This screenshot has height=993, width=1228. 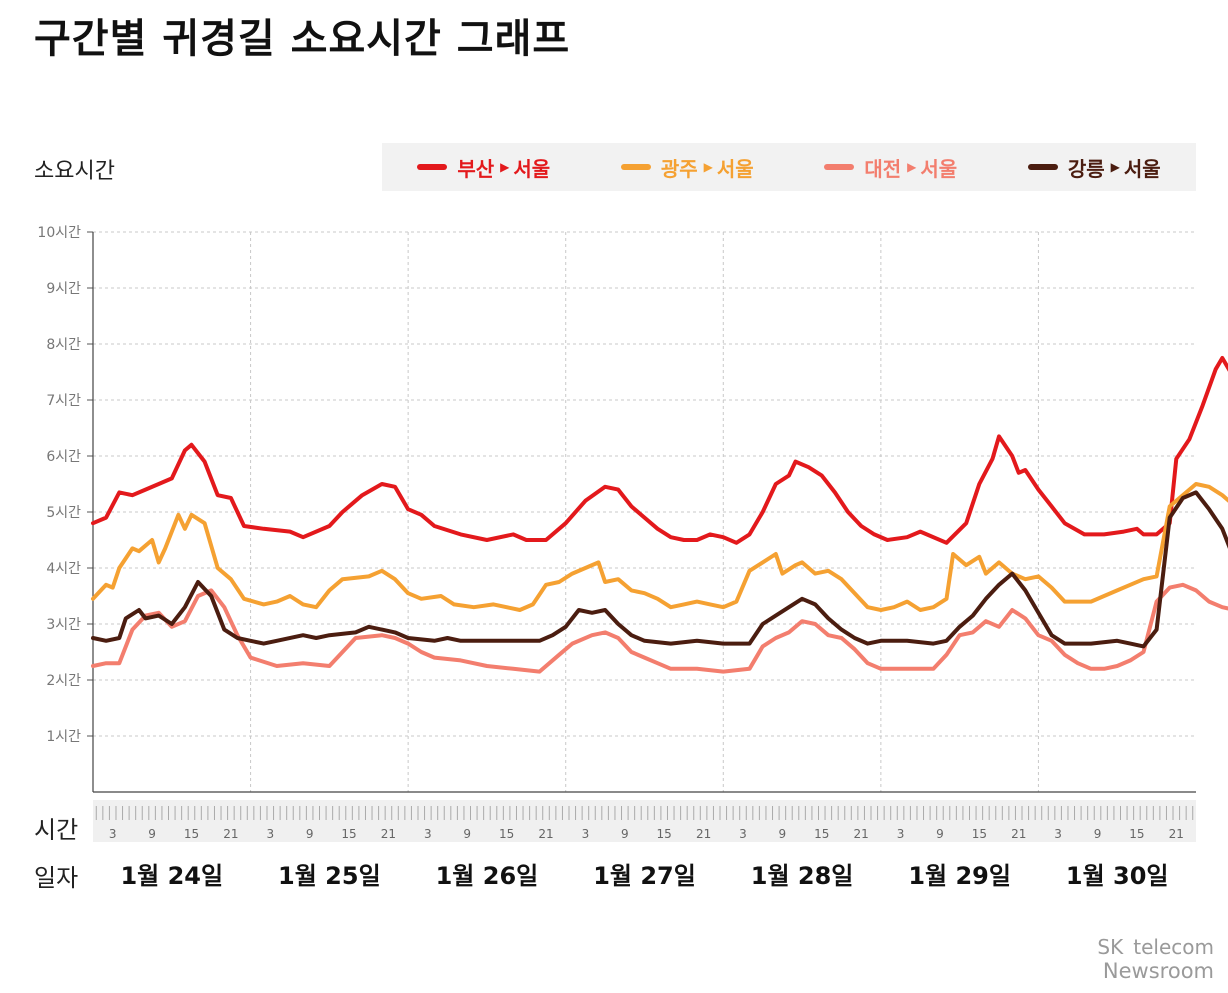 I want to click on legend-from: 대전, so click(x=883, y=168).